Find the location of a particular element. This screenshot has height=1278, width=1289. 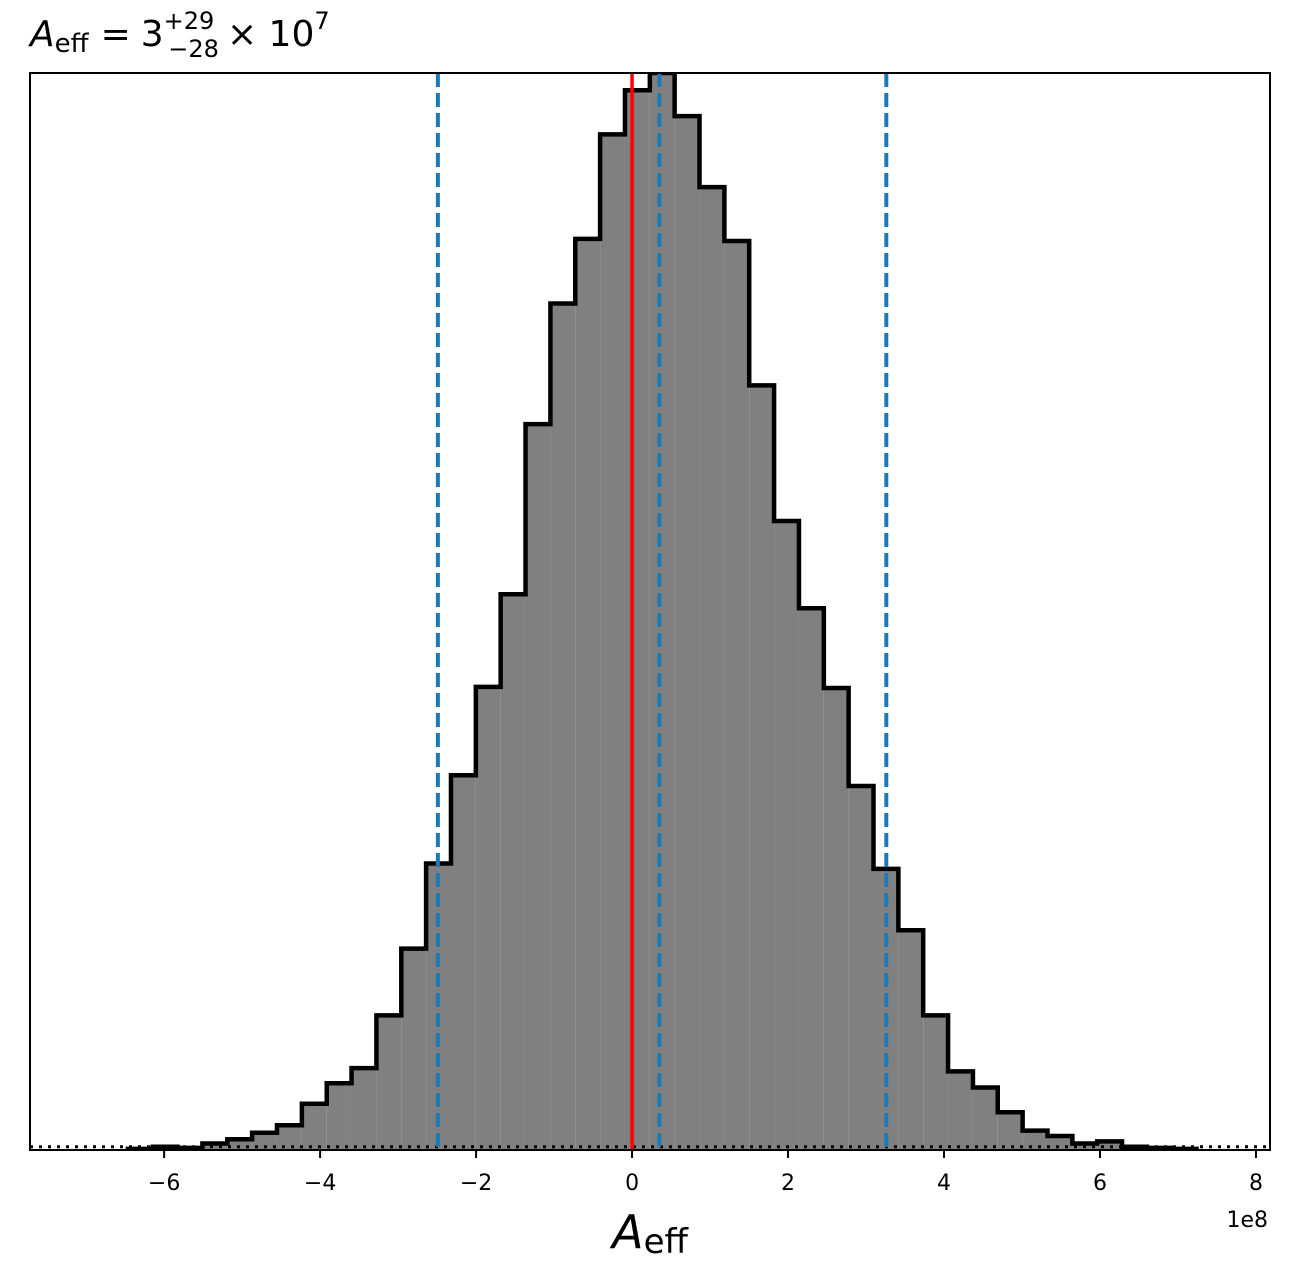

x-offset-label: 1e8 is located at coordinates (1247, 1220).